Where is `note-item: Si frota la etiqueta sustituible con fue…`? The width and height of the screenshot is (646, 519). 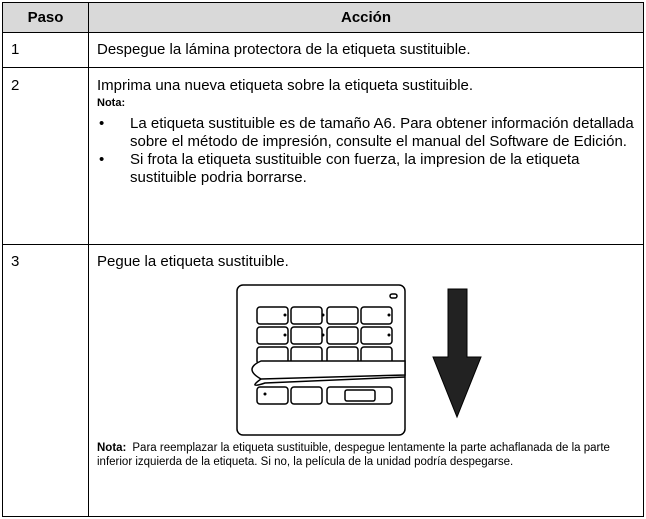
note-item: Si frota la etiqueta sustituible con fue… is located at coordinates (366, 169).